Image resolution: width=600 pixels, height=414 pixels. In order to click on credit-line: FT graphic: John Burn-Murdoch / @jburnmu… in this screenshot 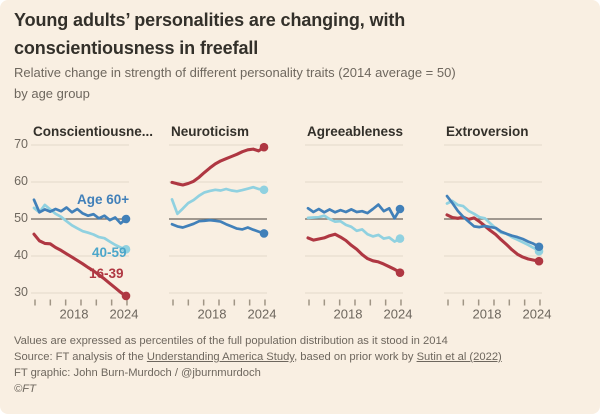, I will do `click(137, 373)`.